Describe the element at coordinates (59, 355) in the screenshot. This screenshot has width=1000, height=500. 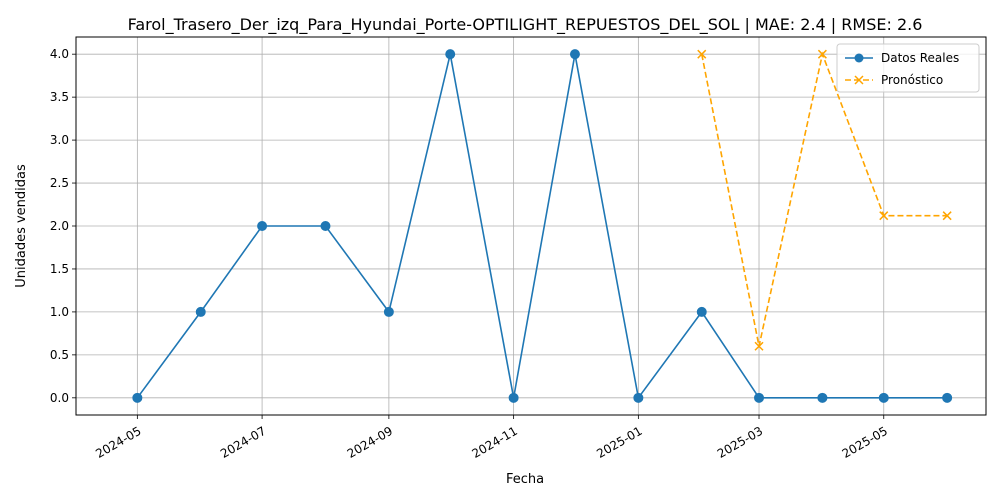
I see `y-tick-label: 0.5` at that location.